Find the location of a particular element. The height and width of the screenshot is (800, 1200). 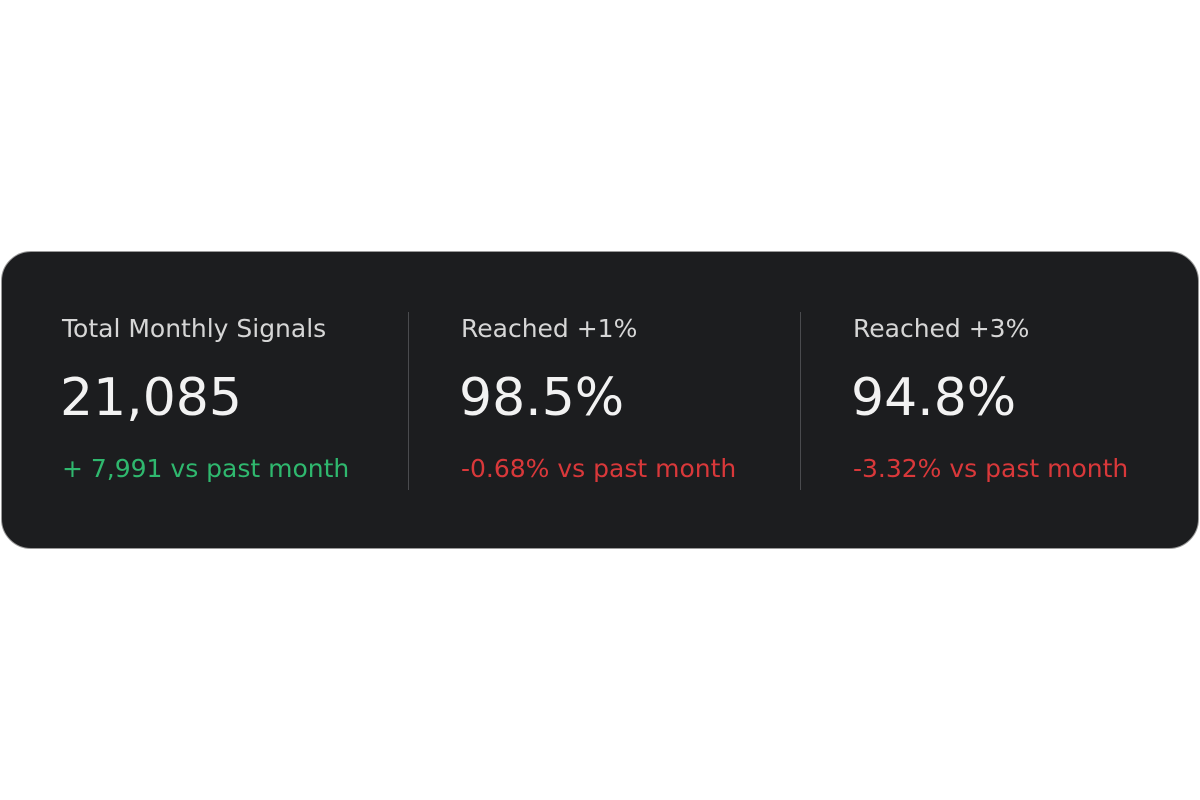

stat-label: Reached +1% is located at coordinates (549, 328).